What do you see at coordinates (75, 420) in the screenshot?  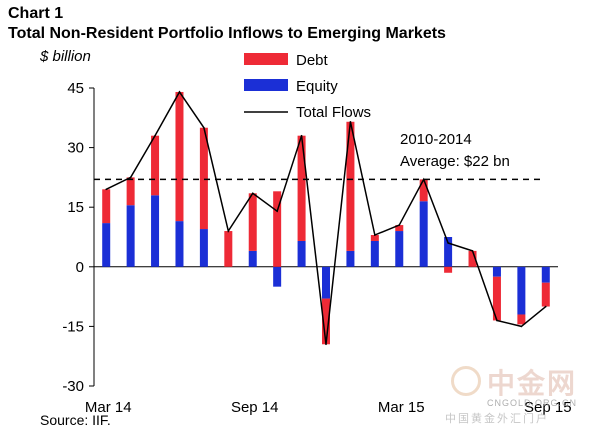 I see `source-note: Source: IIF.` at bounding box center [75, 420].